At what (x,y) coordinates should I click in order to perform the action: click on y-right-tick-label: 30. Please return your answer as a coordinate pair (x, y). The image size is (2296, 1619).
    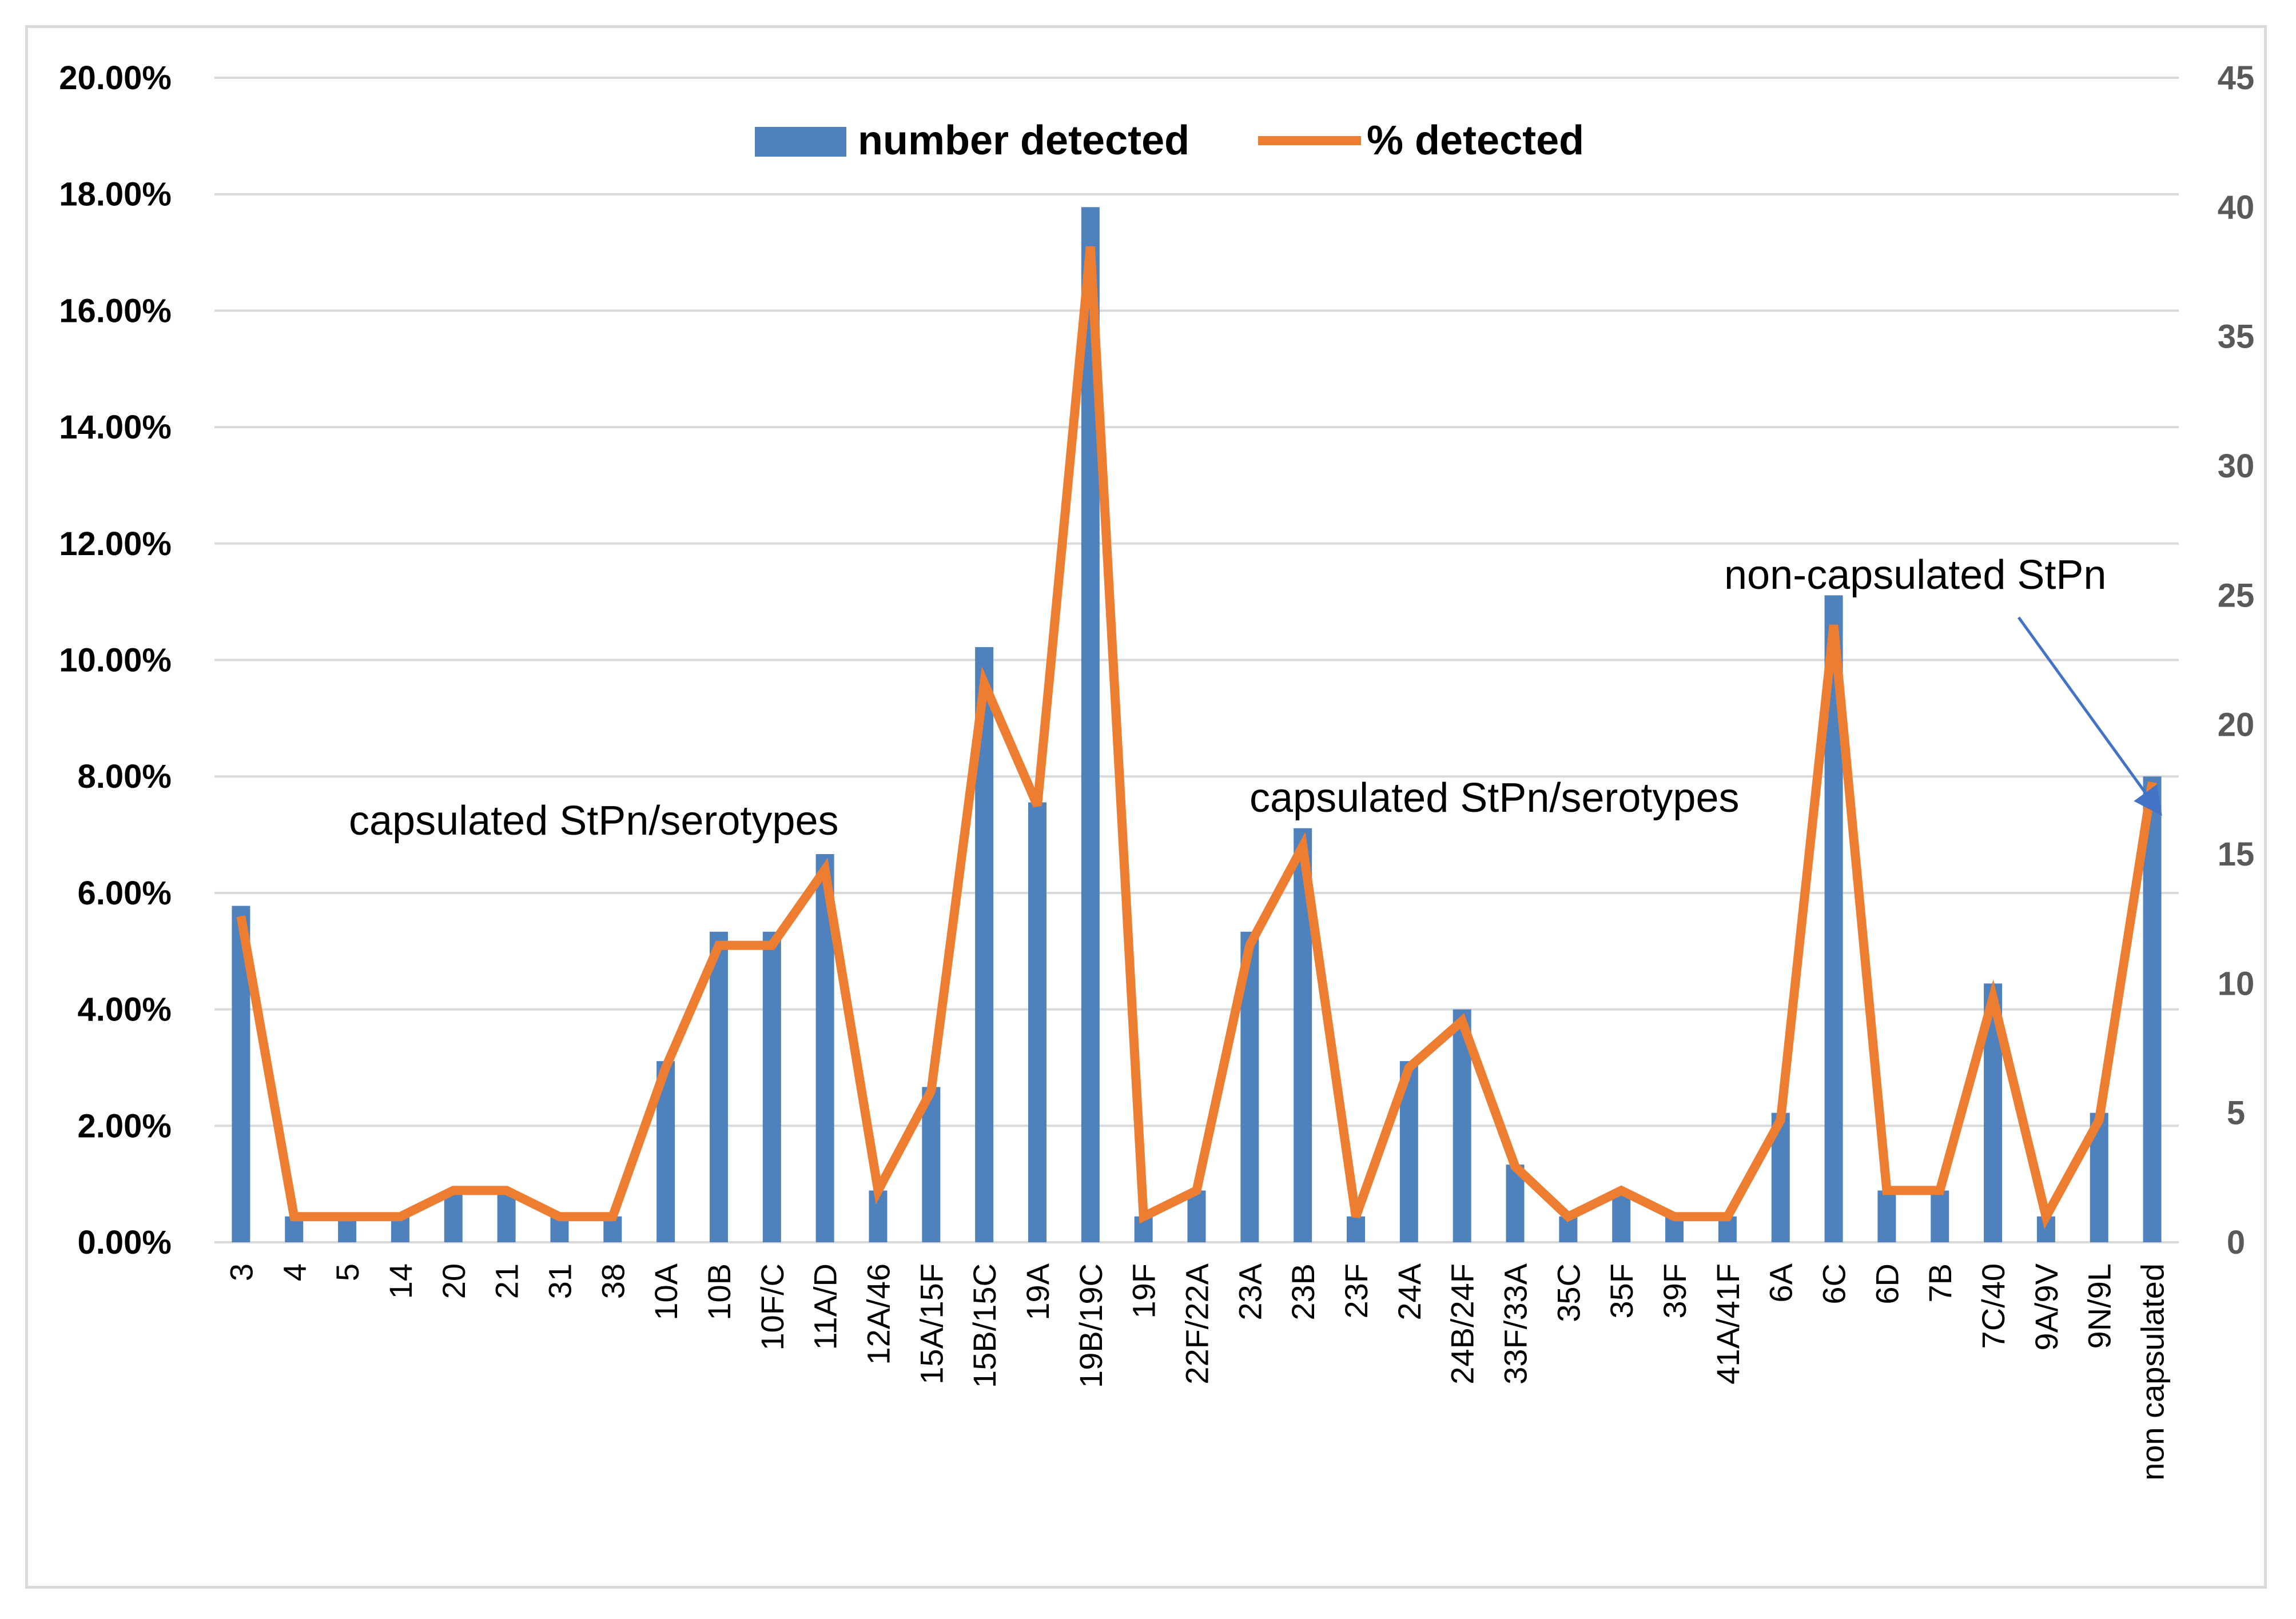
    Looking at the image, I should click on (2236, 466).